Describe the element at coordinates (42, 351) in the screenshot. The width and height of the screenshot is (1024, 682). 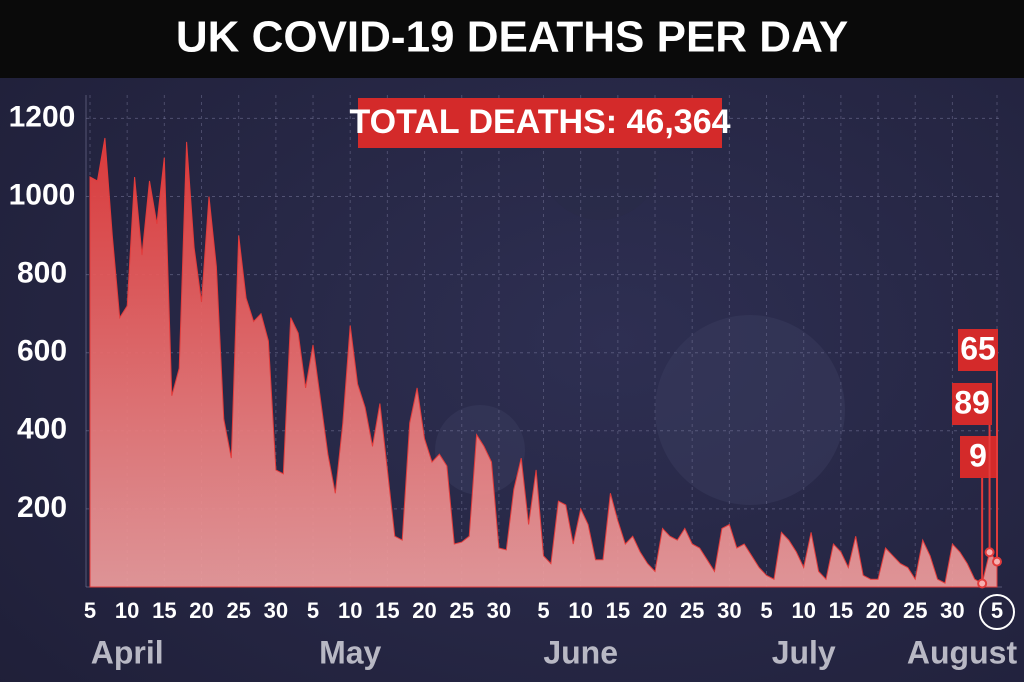
I see `y-tick-label: 600` at that location.